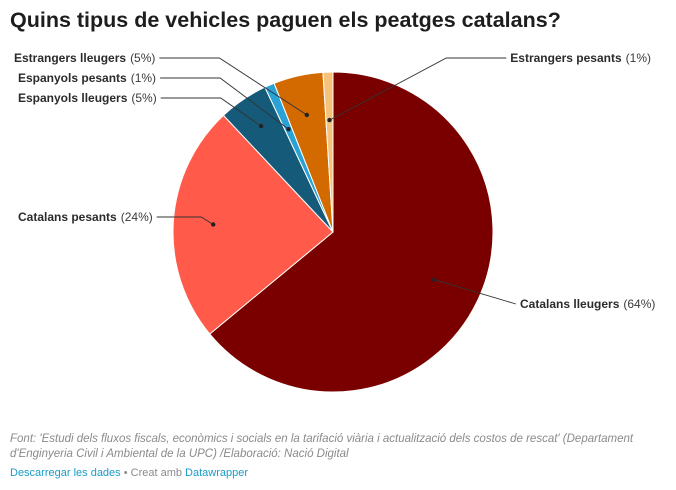 The width and height of the screenshot is (676, 490). Describe the element at coordinates (543, 294) in the screenshot. I see `slice-label-catalans-lleugers: Catalans lleugers (64%)` at that location.